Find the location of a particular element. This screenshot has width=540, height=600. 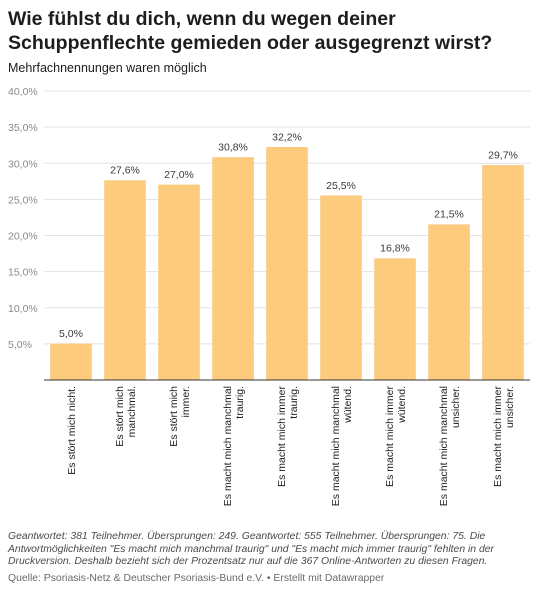

data-label: 27,6% is located at coordinates (125, 171).